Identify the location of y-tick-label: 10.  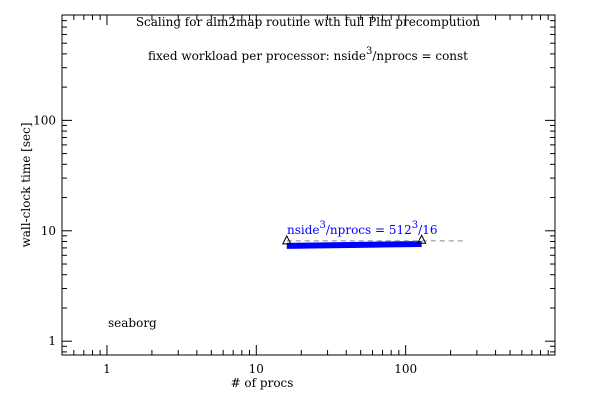
(48, 231).